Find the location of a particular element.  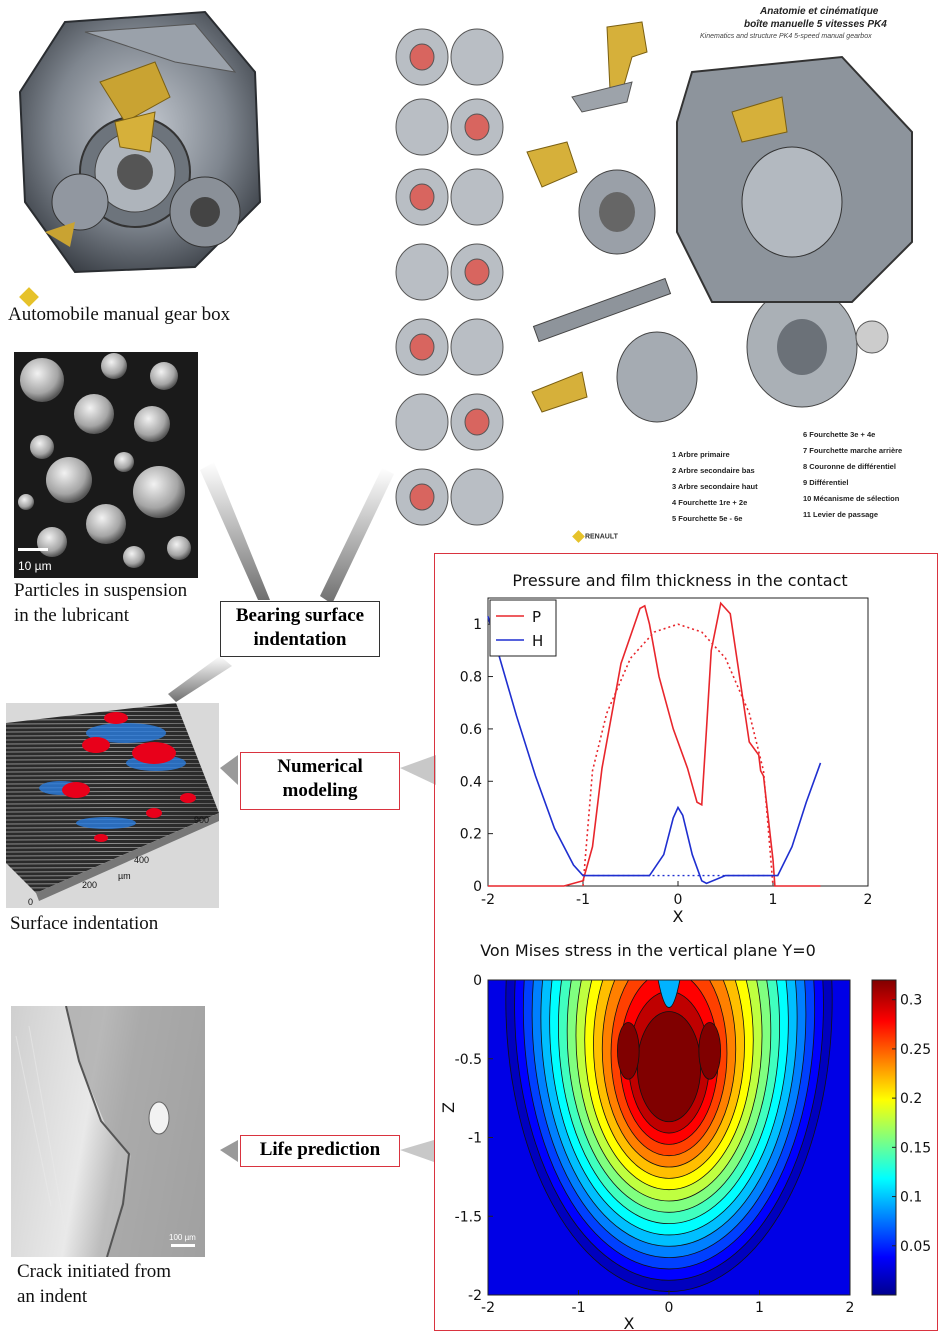

chart2-colorbar-label: 0.2 is located at coordinates (911, 1099).